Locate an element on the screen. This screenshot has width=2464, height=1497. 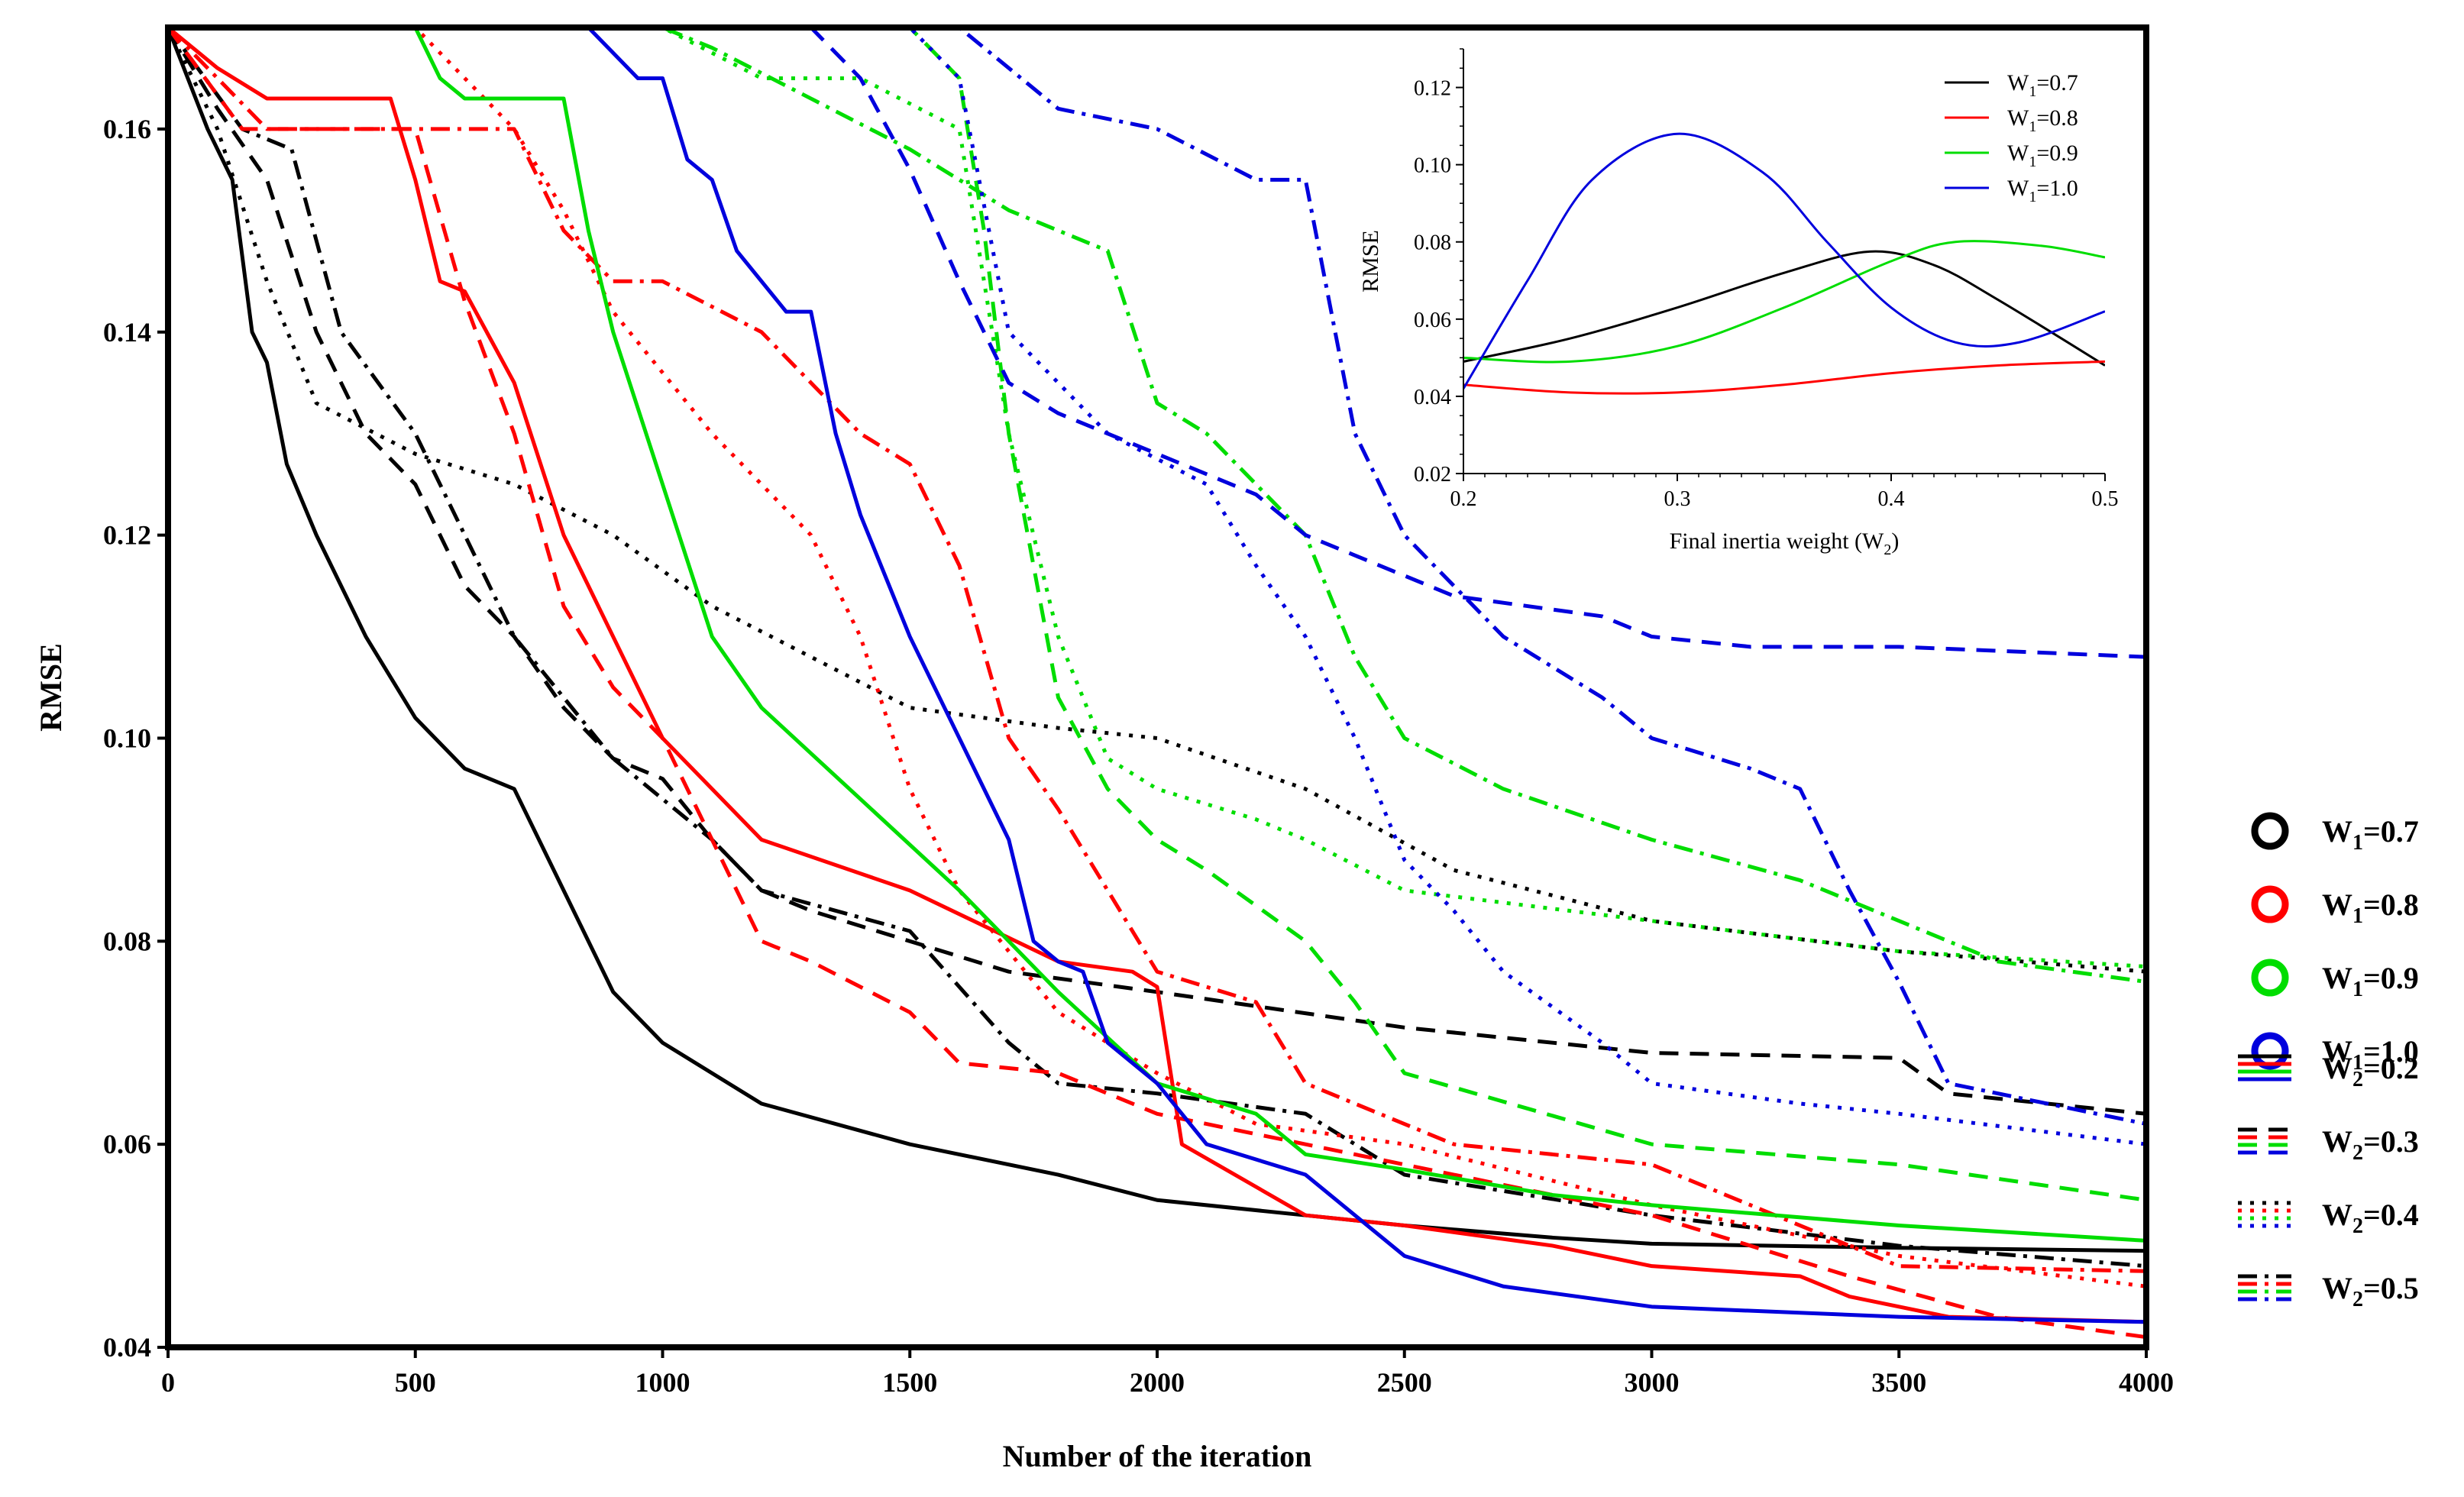
inset-legend: W1=0.7W1=0.8W1=0.9W1=1.0 is located at coordinates (2012, 137).